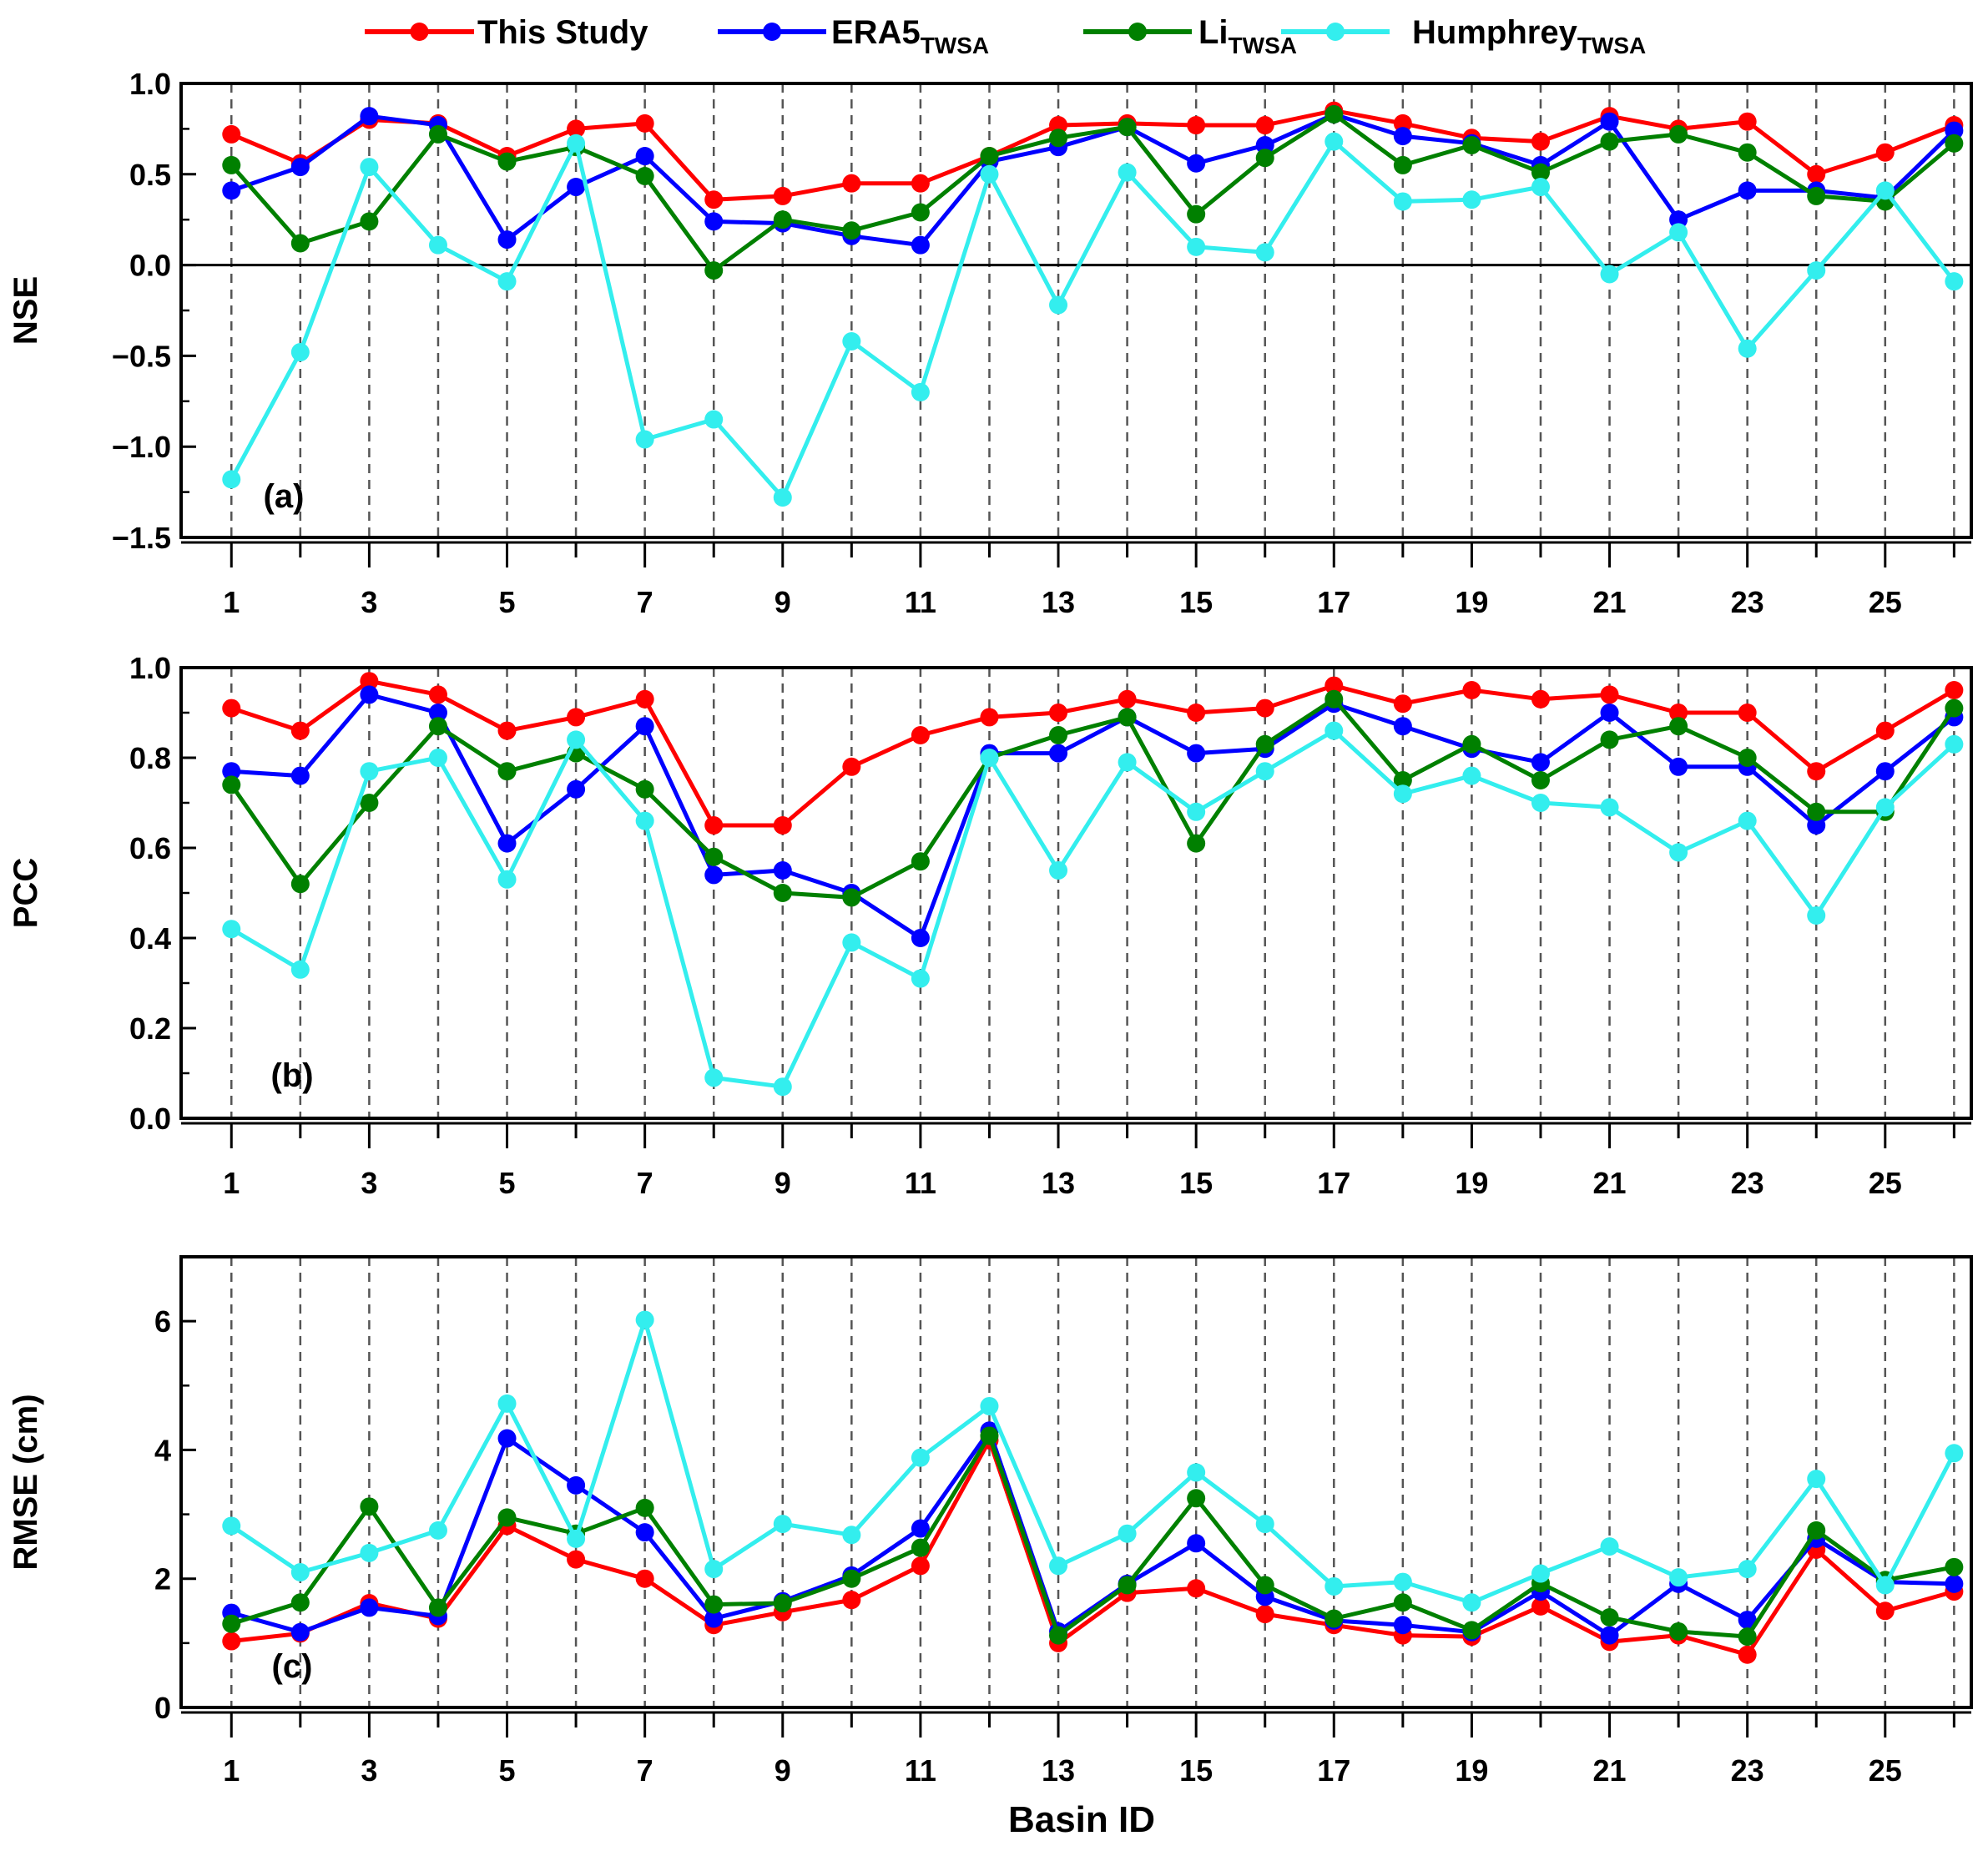  Describe the element at coordinates (1058, 1770) in the screenshot. I see `x-tick-label: 13` at that location.